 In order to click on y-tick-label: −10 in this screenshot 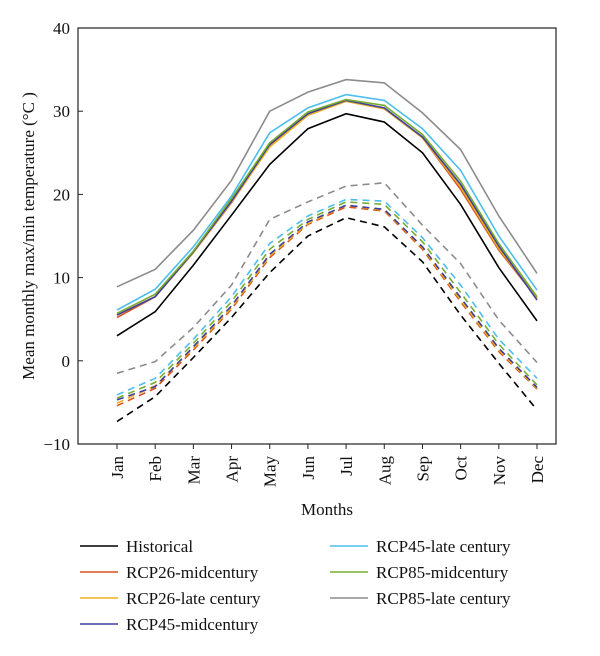, I will do `click(56, 444)`.